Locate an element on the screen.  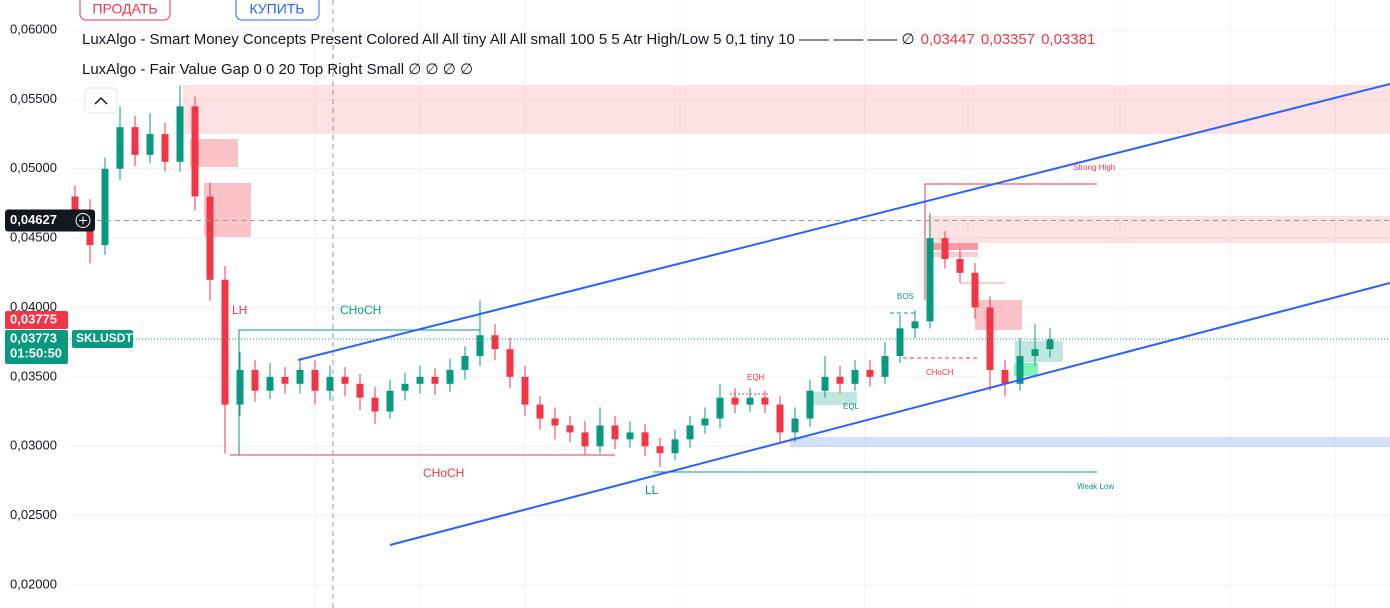
symbol-box is located at coordinates (102, 338).